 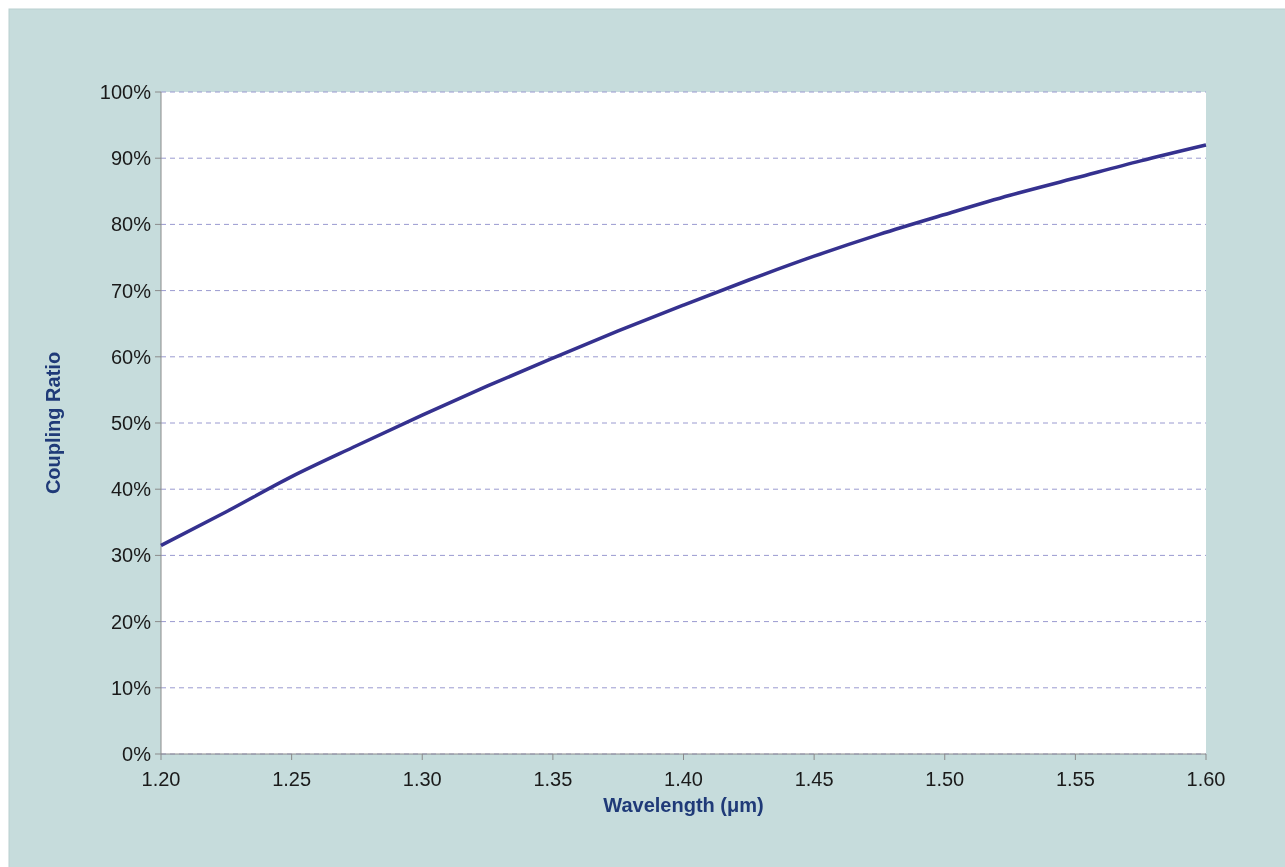 I want to click on x-tick-label: 1.50, so click(x=945, y=779).